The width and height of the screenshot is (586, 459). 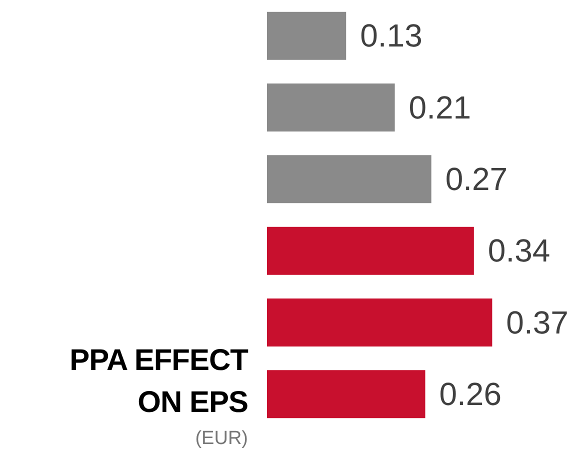 What do you see at coordinates (476, 178) in the screenshot?
I see `data-label: 0.27` at bounding box center [476, 178].